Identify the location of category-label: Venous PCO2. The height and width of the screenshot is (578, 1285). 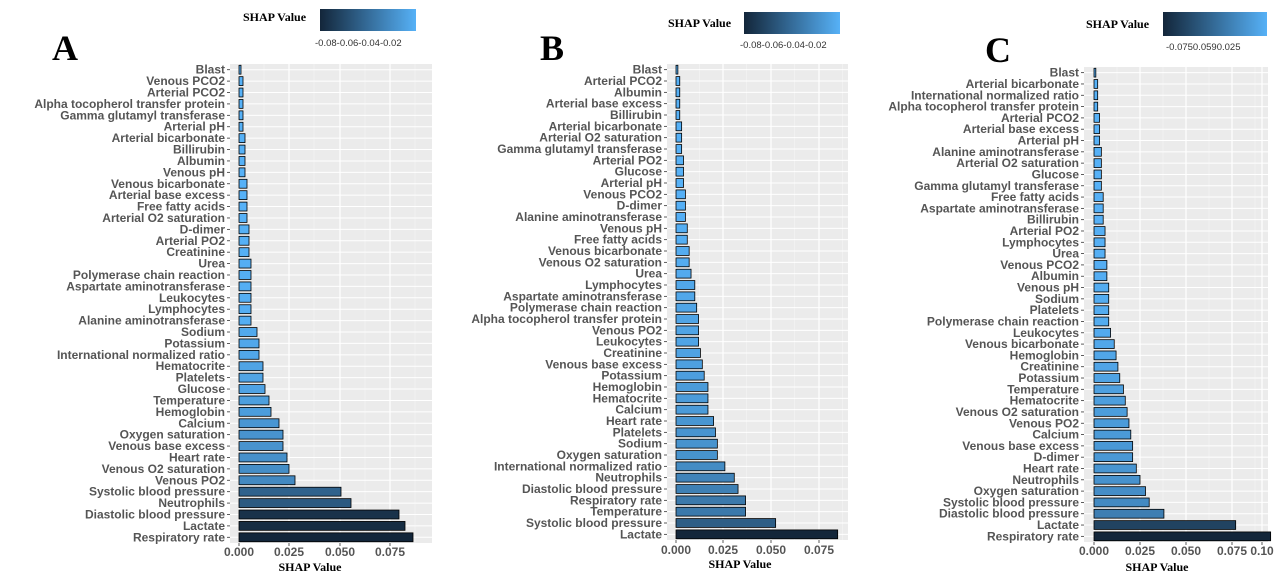
(622, 194).